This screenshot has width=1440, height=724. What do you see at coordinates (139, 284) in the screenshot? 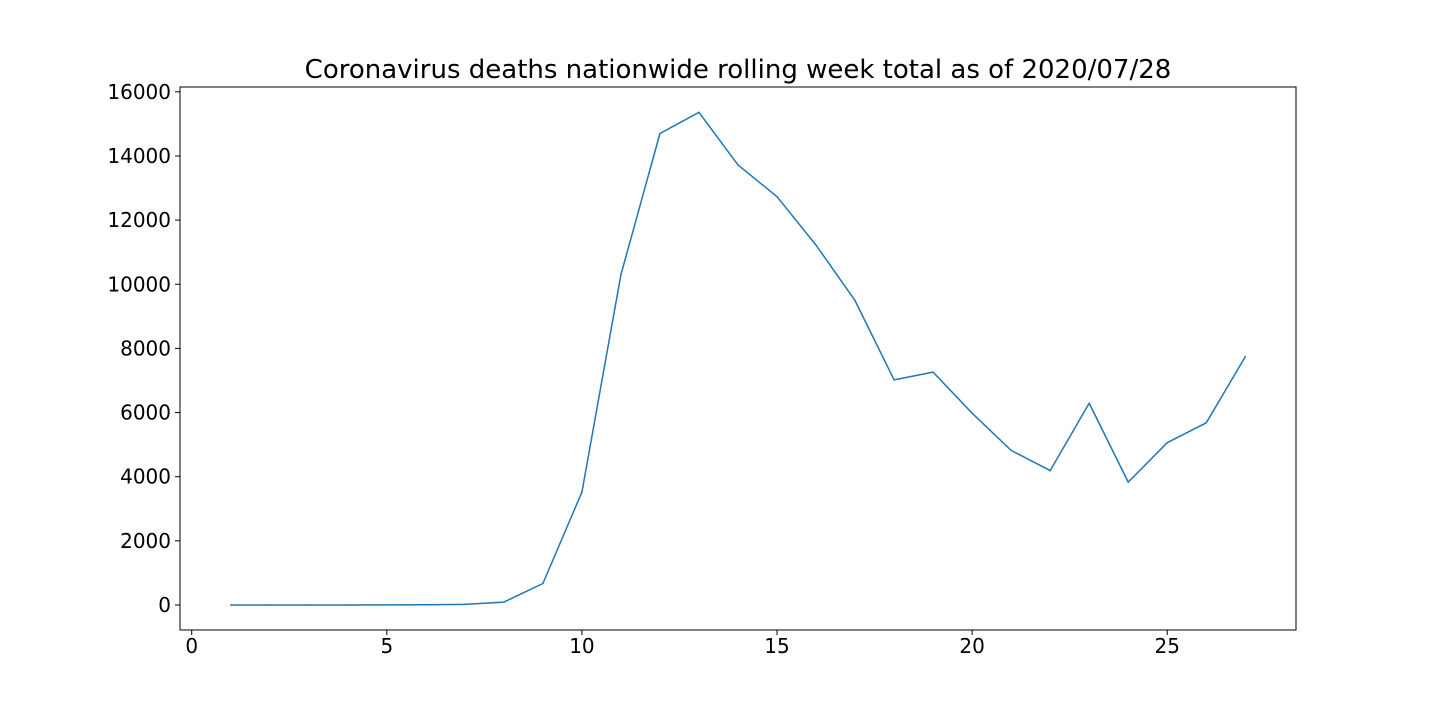
I see `y-tick-label: 10000` at bounding box center [139, 284].